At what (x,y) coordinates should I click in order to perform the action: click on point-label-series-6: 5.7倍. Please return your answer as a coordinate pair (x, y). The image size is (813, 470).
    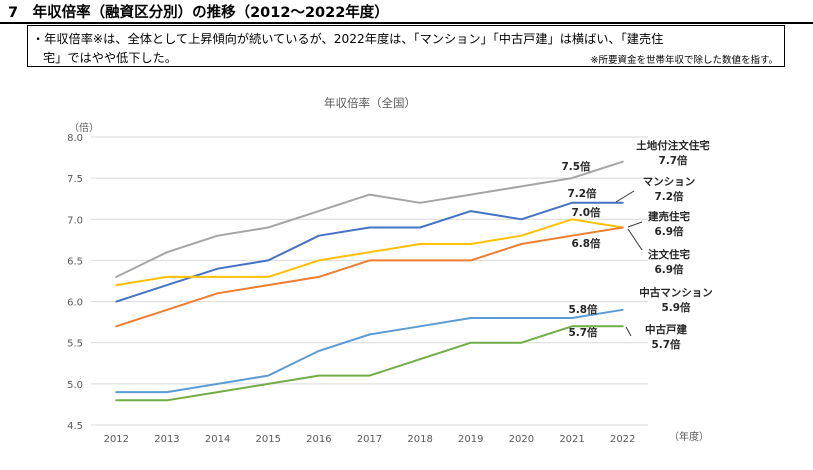
    Looking at the image, I should click on (583, 332).